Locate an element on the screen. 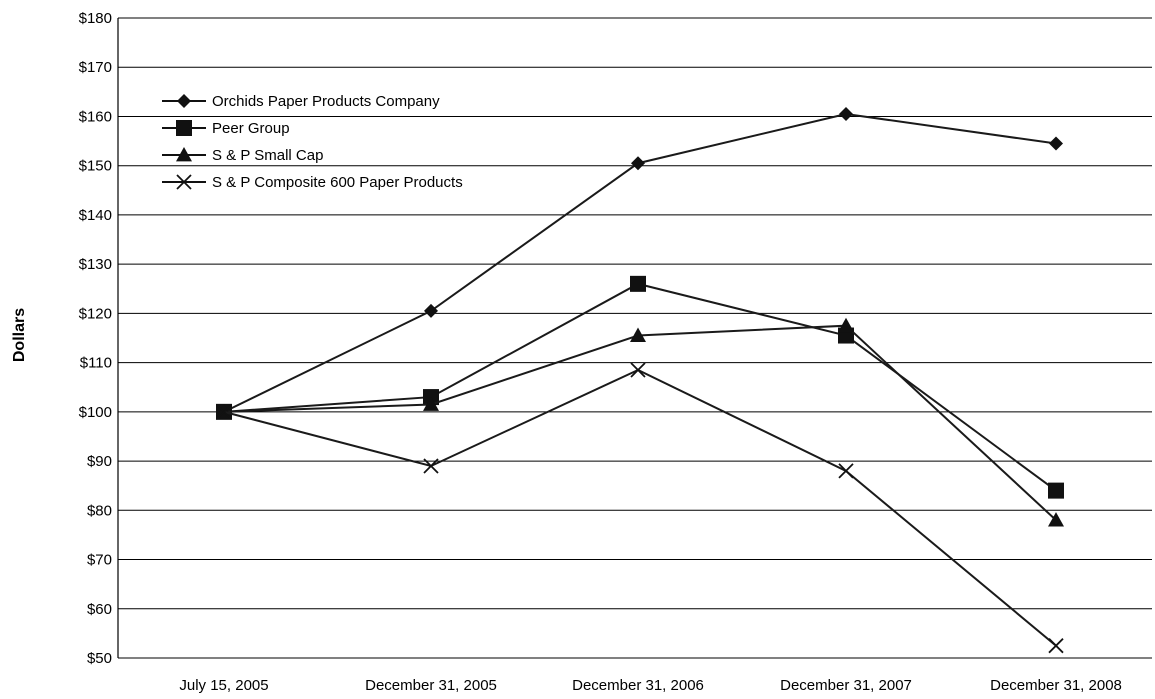  legend-label: S & P Composite 600 Paper Products is located at coordinates (337, 182).